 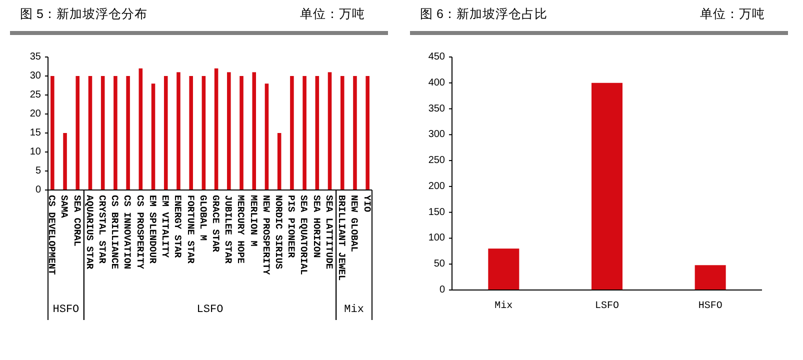 What do you see at coordinates (84, 14) in the screenshot?
I see `chart-title: 图 5：新加坡浮仓分布` at bounding box center [84, 14].